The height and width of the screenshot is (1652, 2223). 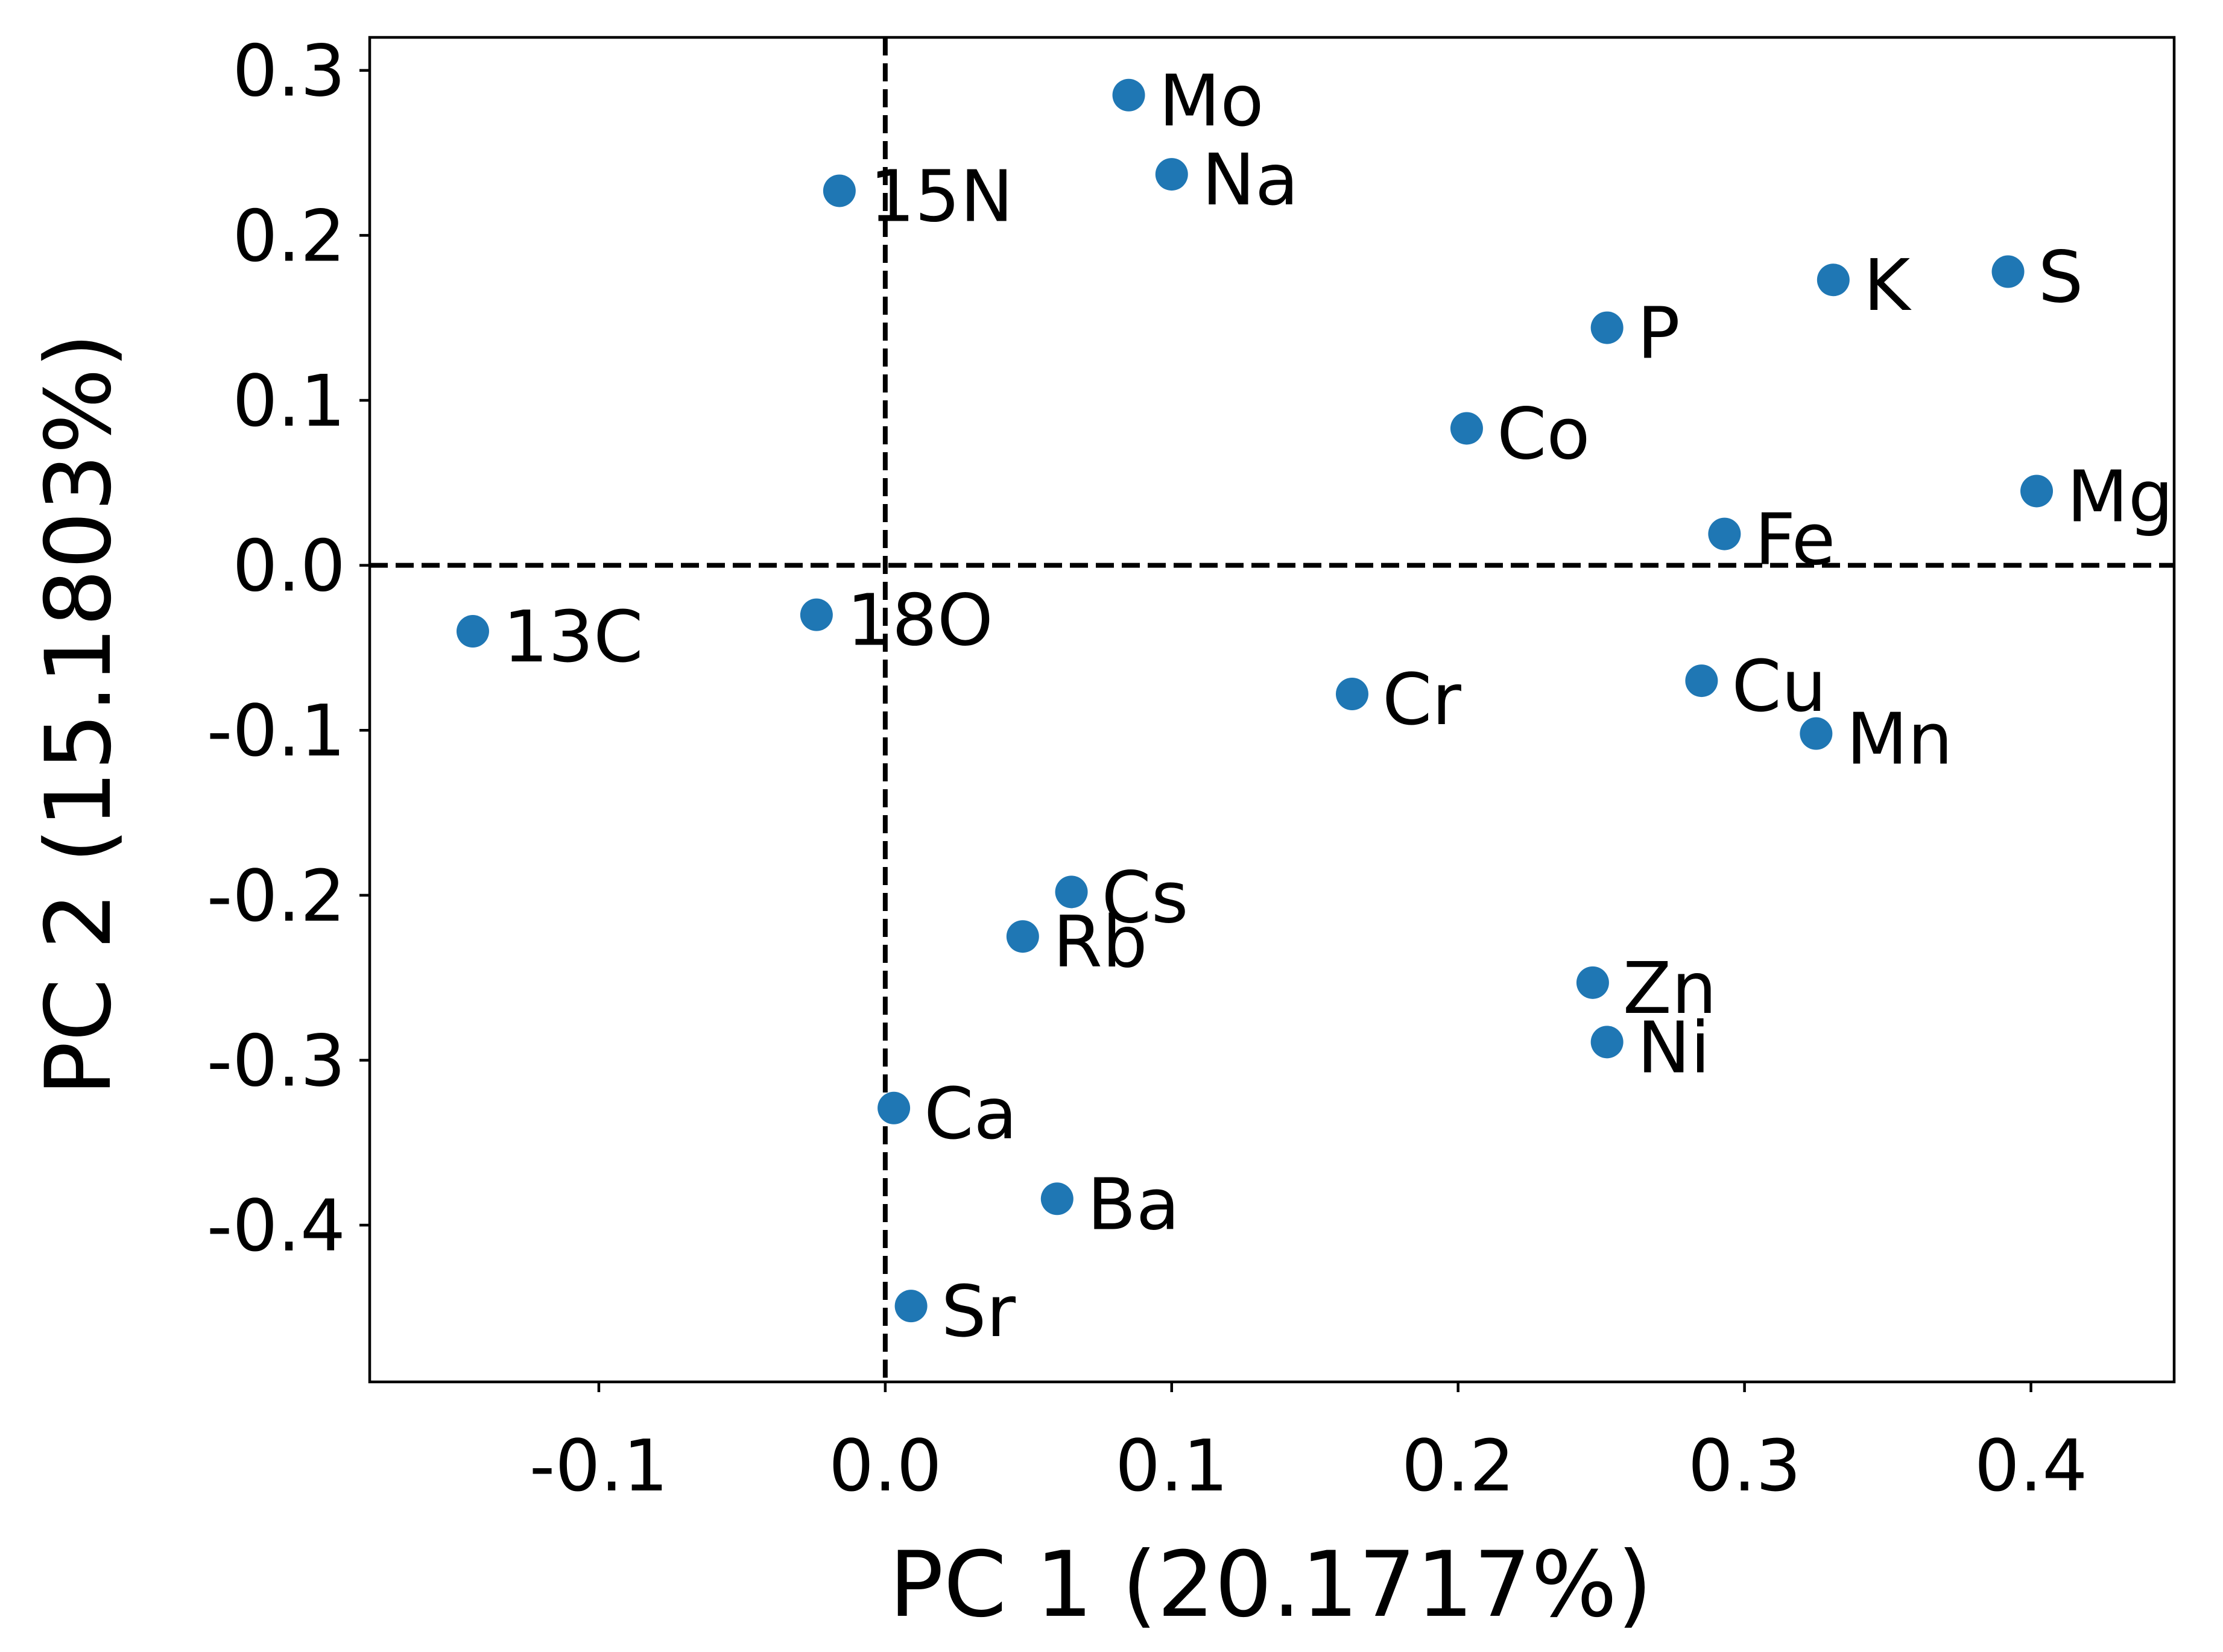 What do you see at coordinates (289, 235) in the screenshot?
I see `y-tick-label: 0.2` at bounding box center [289, 235].